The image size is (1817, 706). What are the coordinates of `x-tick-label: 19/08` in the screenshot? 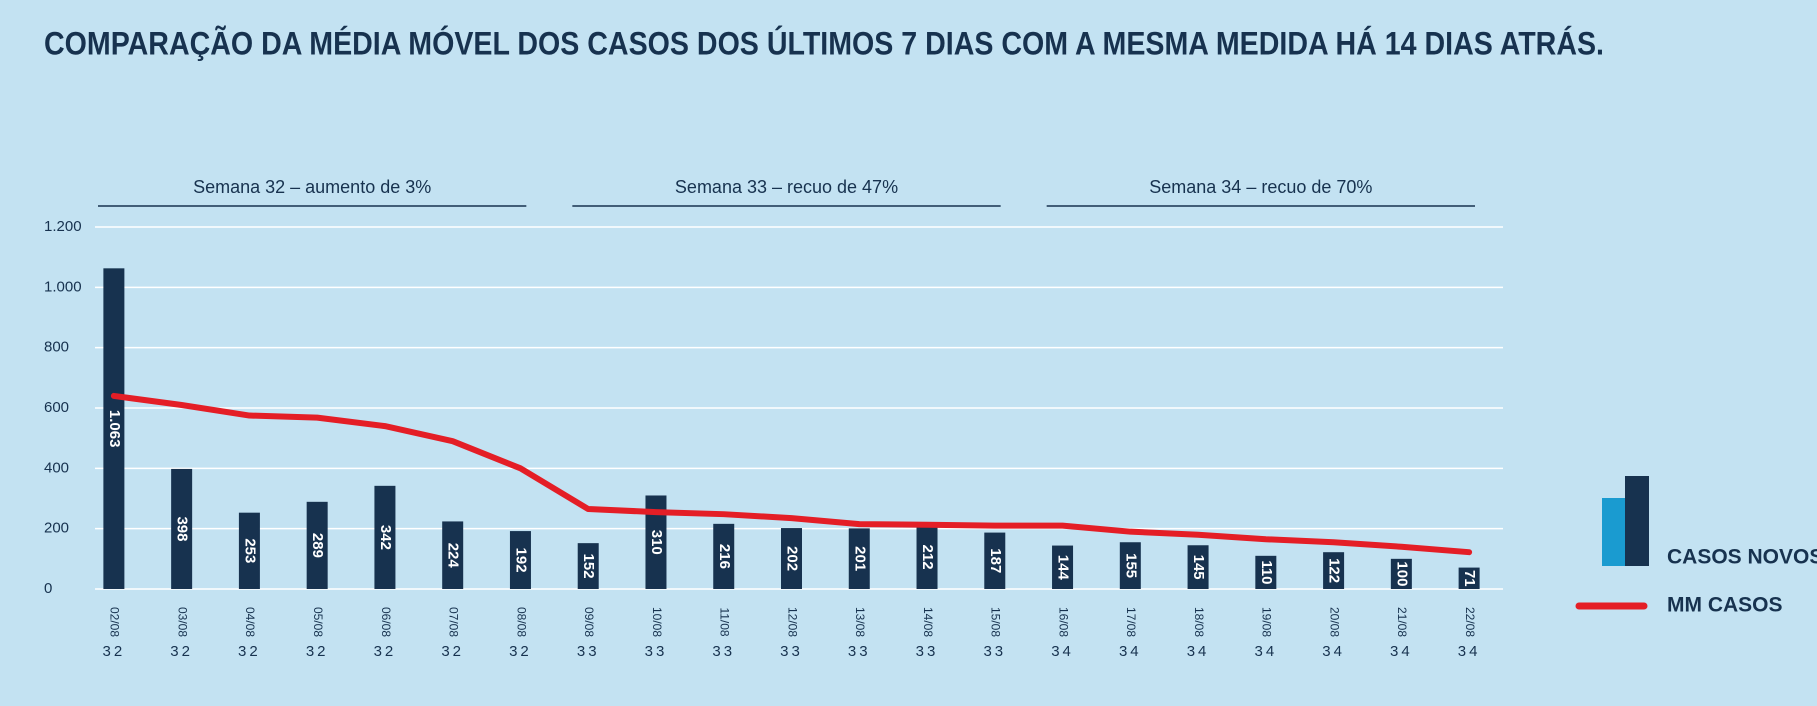 It's located at (1267, 622).